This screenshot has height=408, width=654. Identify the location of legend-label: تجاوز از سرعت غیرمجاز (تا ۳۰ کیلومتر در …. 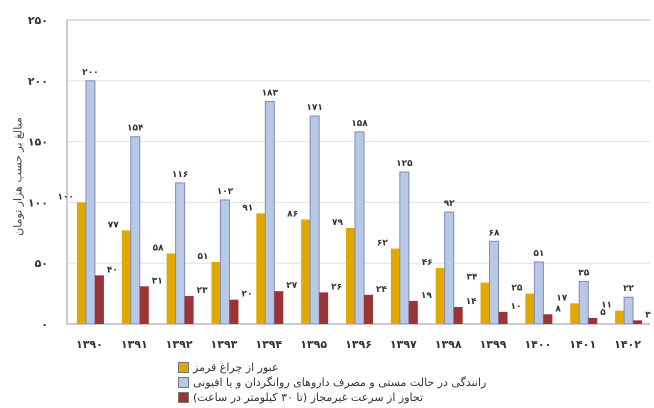
(308, 397).